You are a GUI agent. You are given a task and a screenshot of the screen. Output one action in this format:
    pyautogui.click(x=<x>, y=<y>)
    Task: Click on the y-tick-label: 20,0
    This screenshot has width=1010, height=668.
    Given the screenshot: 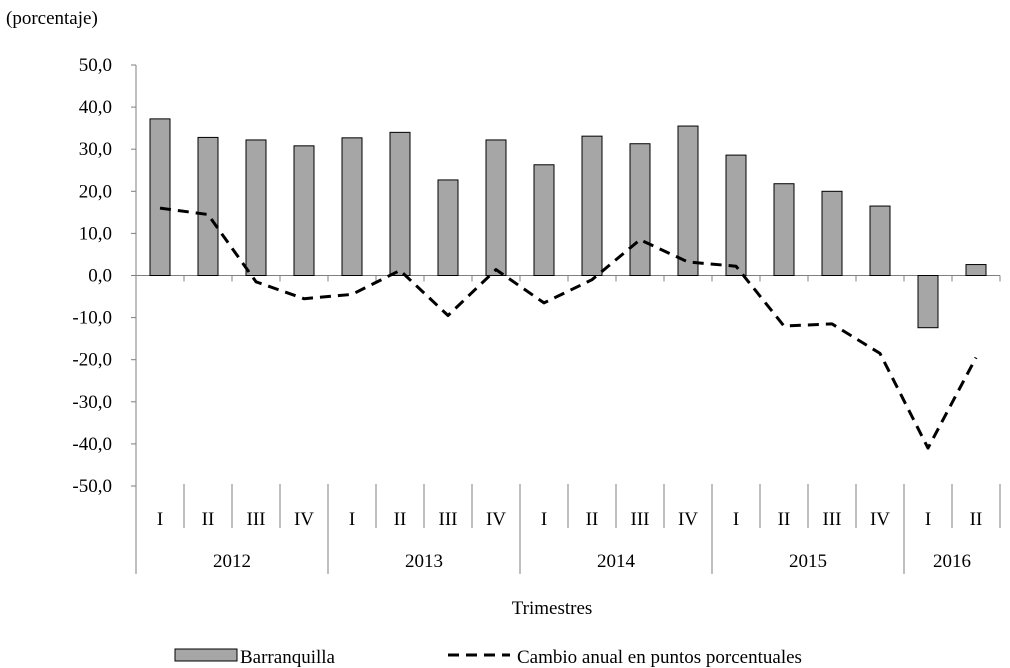 What is the action you would take?
    pyautogui.click(x=95, y=191)
    